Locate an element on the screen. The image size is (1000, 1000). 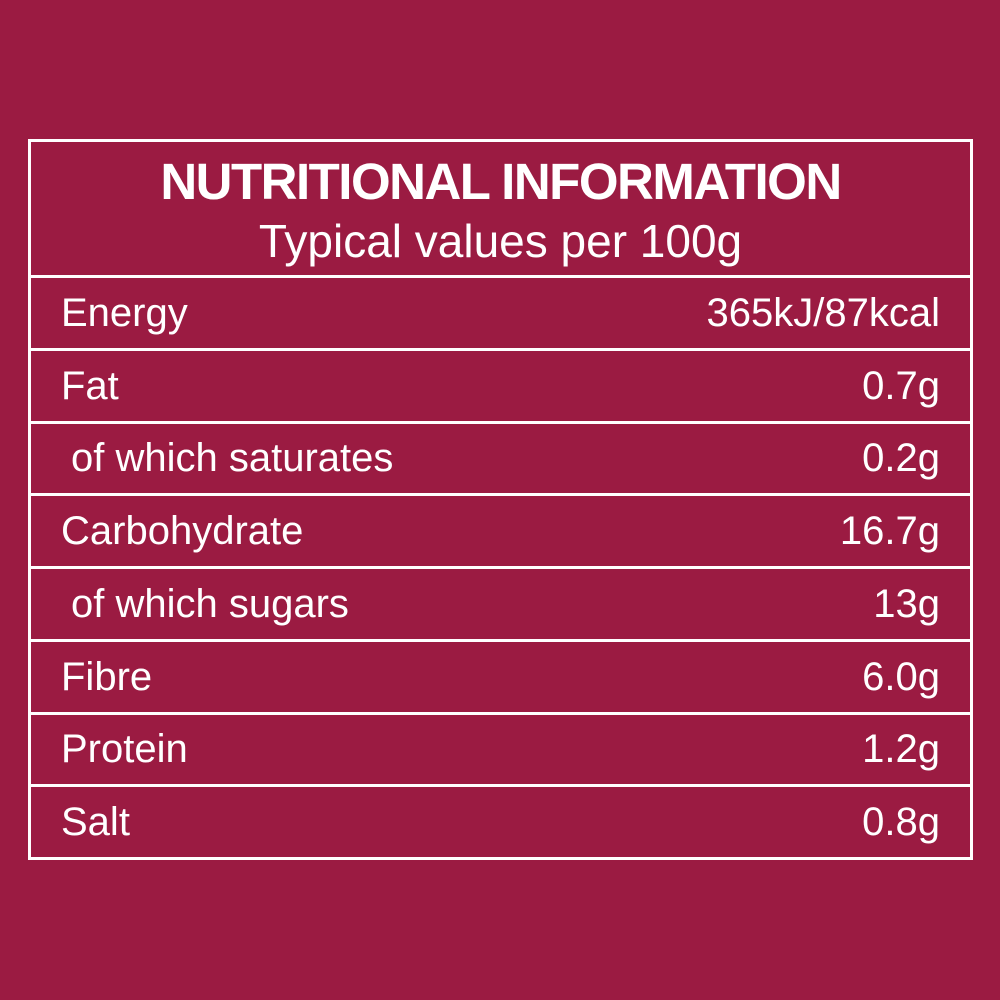
row-saturates: of which saturates 0.2g is located at coordinates (500, 457).